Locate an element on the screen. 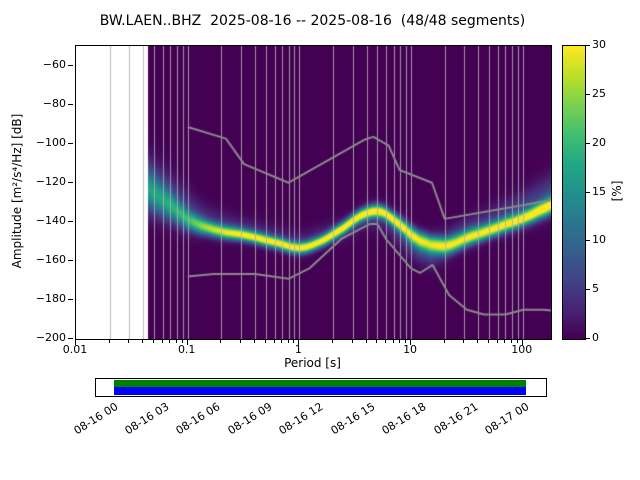 The width and height of the screenshot is (640, 480). y-axis-label: Amplitude [m²/s⁴/Hz] [dB] is located at coordinates (17, 191).